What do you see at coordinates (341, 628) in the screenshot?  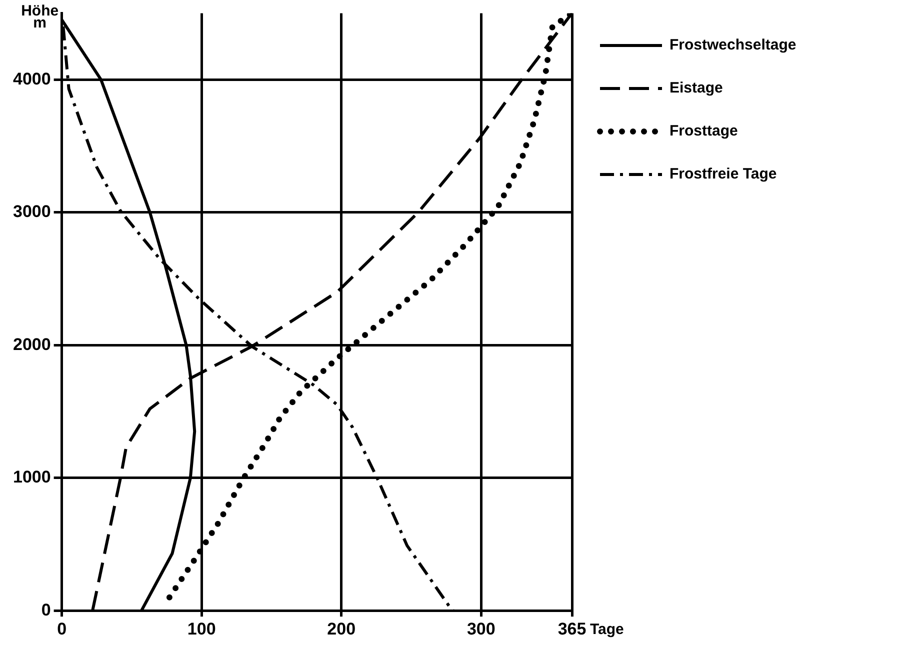 I see `x-tick-label: 200` at bounding box center [341, 628].